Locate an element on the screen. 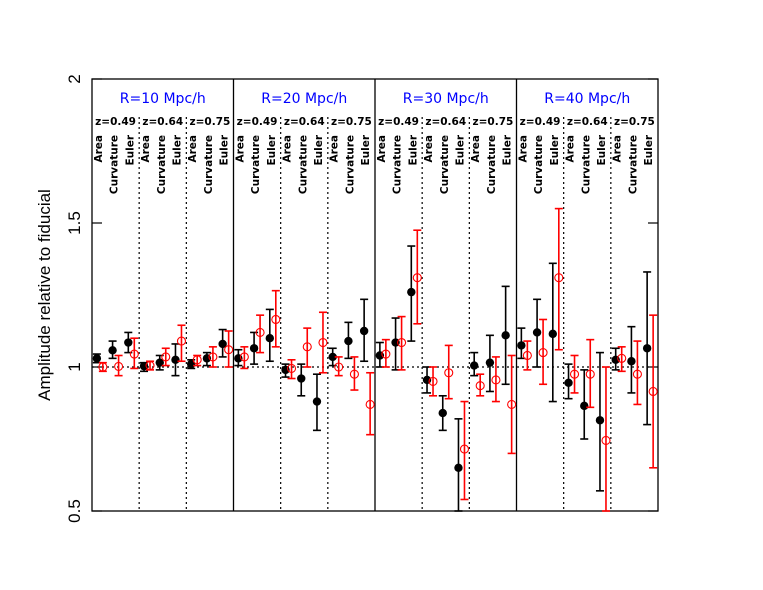  y-tick-label: 0.5 is located at coordinates (74, 511).